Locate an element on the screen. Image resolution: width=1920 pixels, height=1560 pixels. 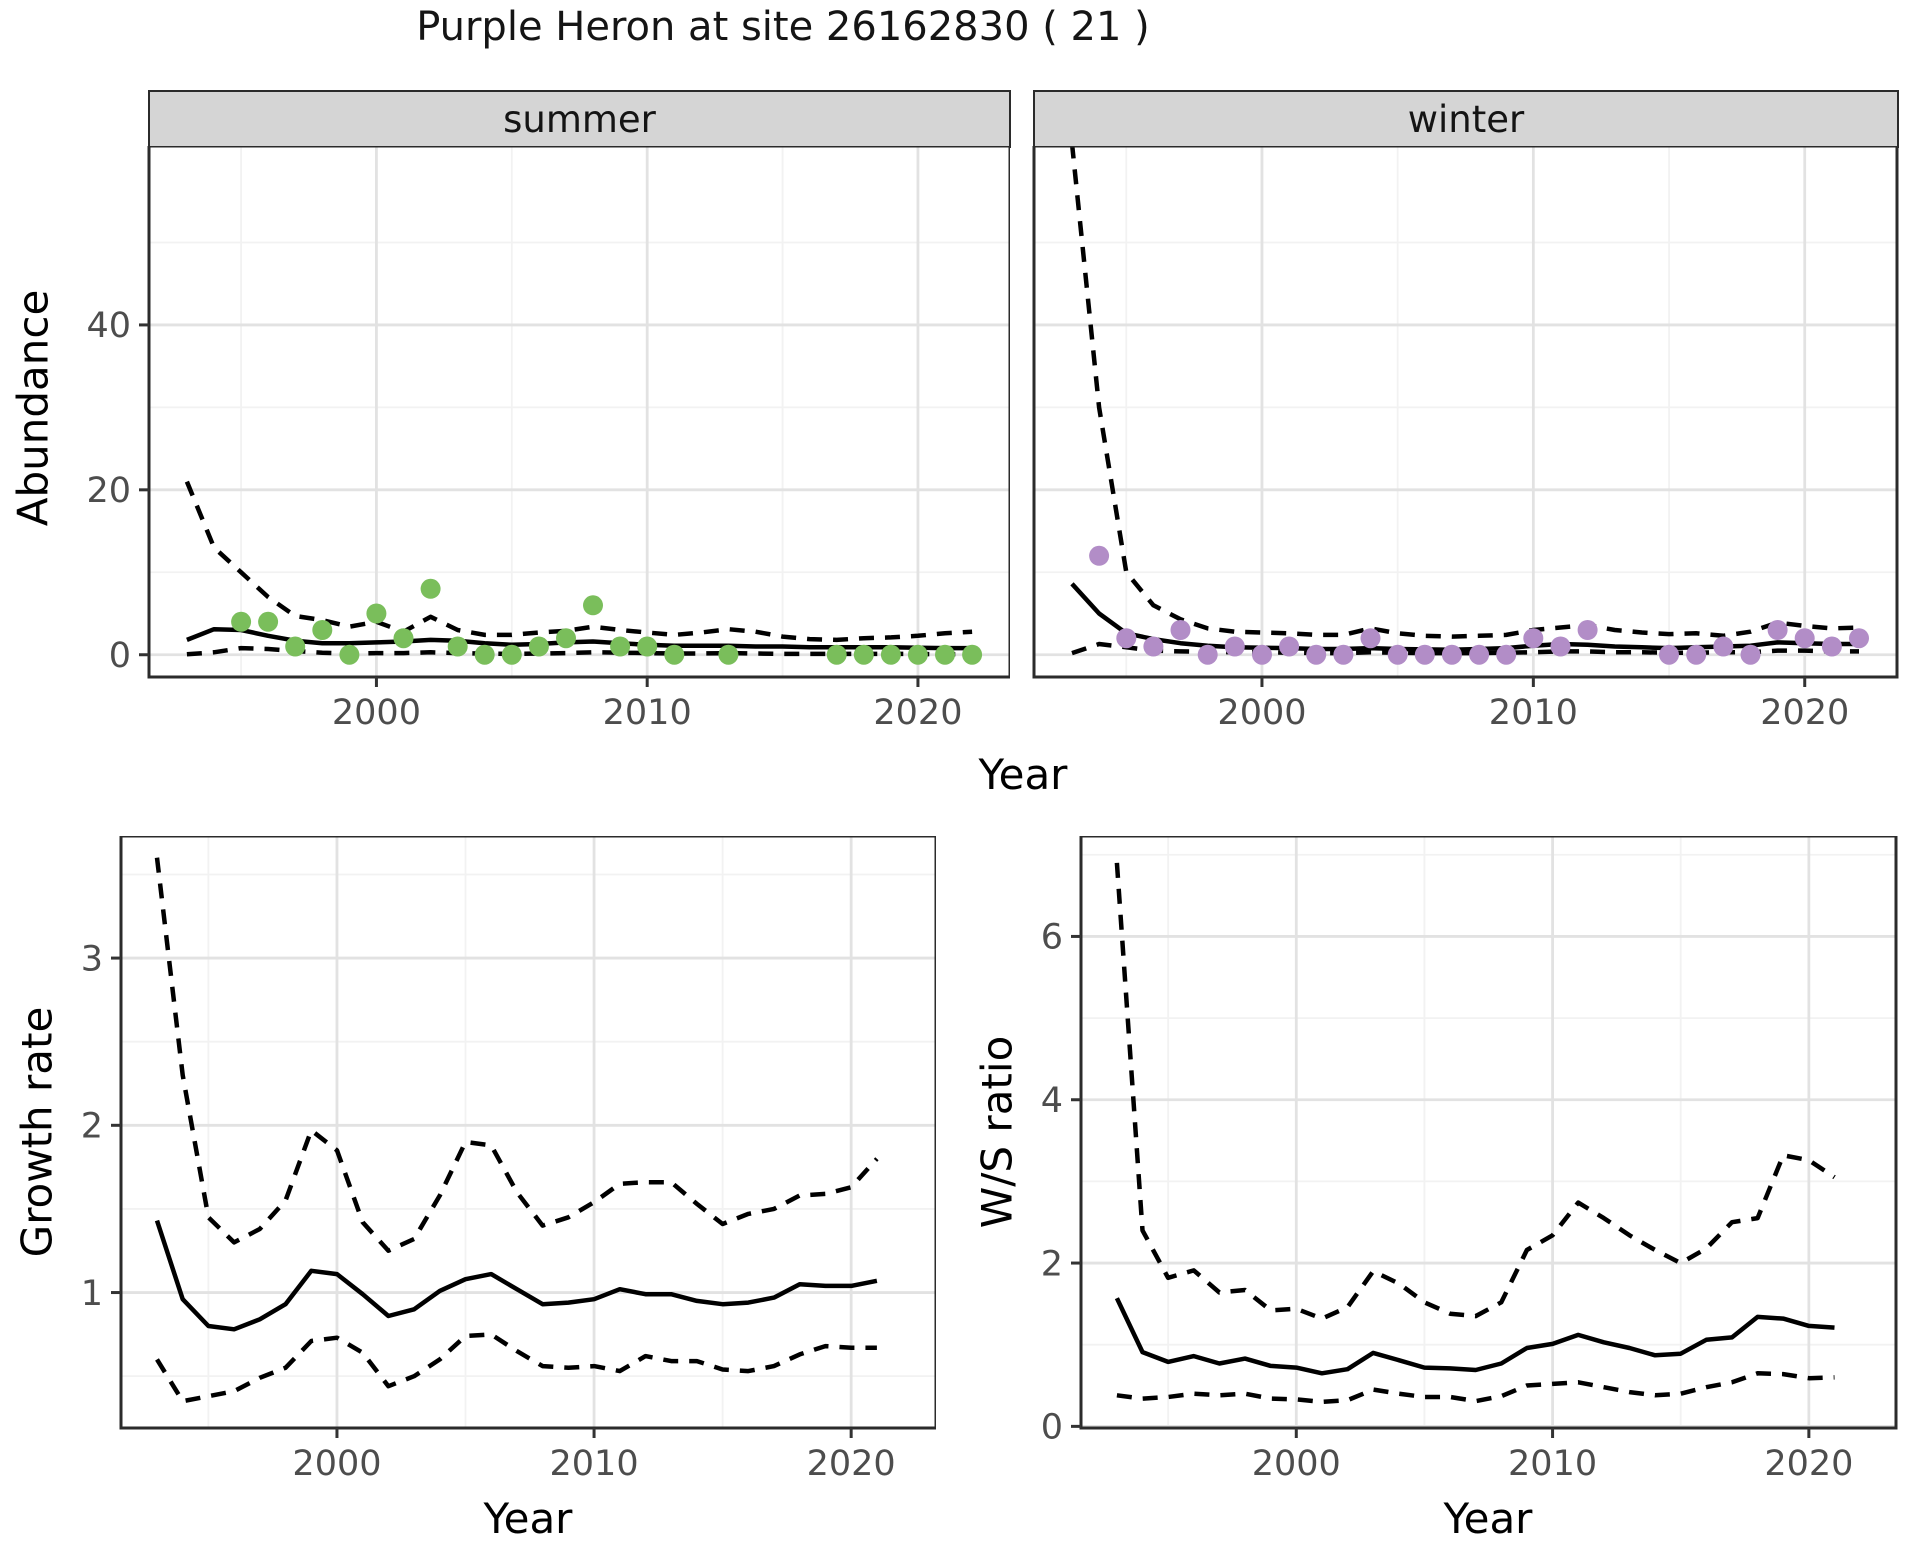
y-tick-label: 2 is located at coordinates (1052, 1264).